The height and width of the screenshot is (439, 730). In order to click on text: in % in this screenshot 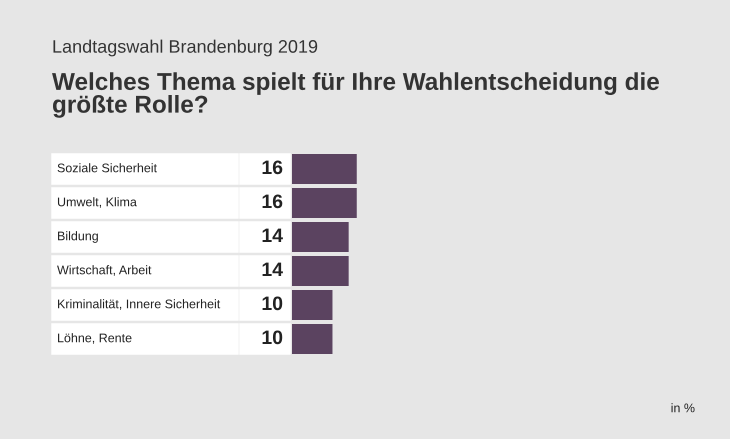, I will do `click(683, 407)`.